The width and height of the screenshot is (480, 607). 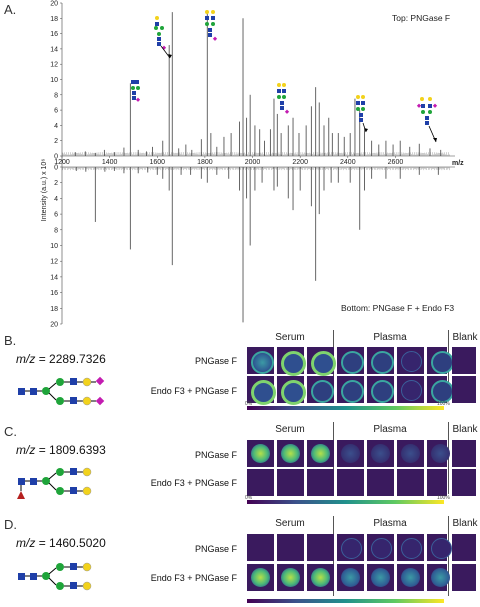 I want to click on x-tick-label: 2200, so click(x=300, y=162).